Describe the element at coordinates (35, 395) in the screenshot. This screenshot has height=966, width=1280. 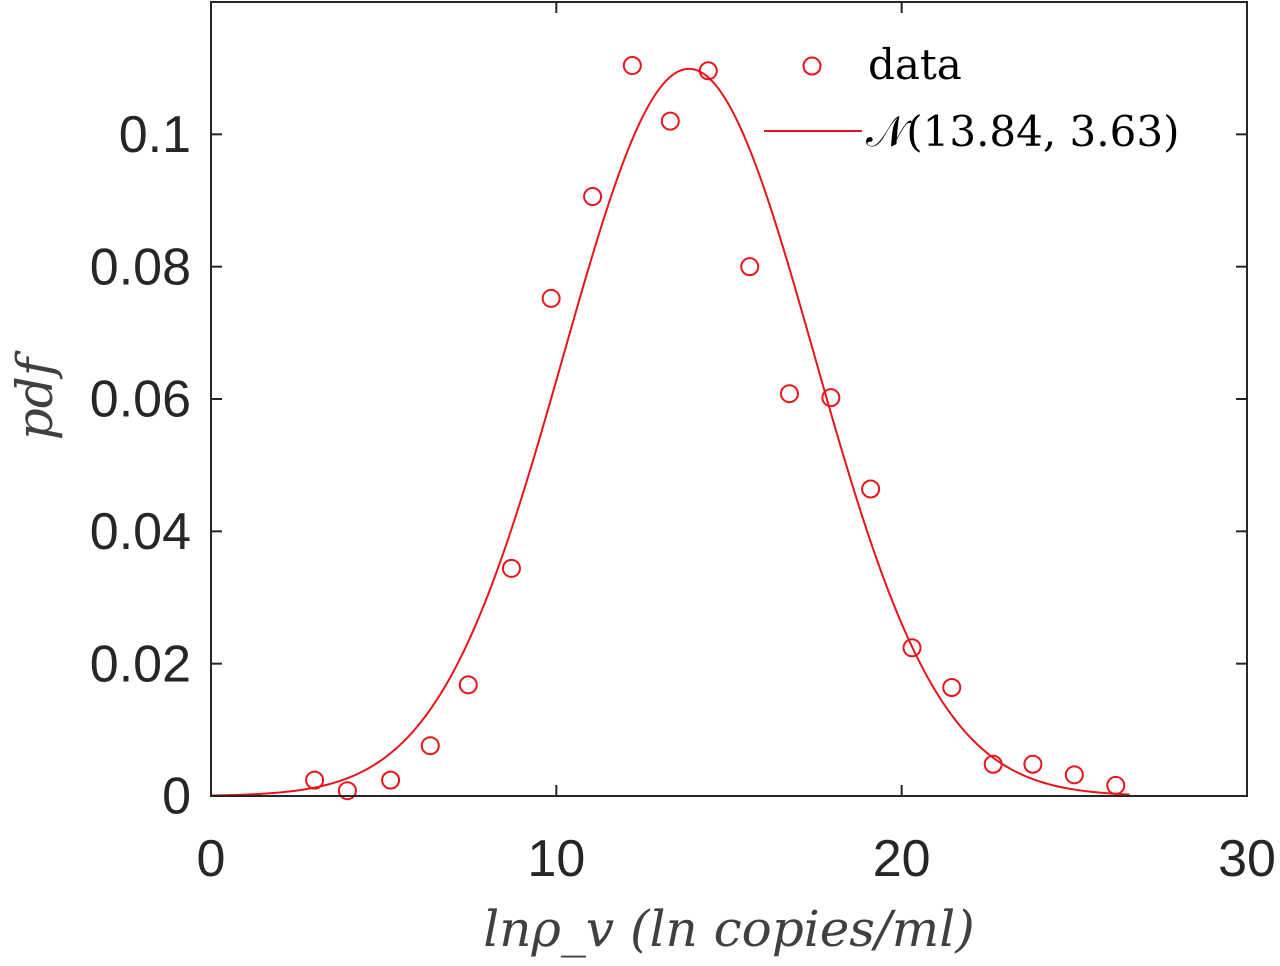
I see `y-axis-label: pdf` at that location.